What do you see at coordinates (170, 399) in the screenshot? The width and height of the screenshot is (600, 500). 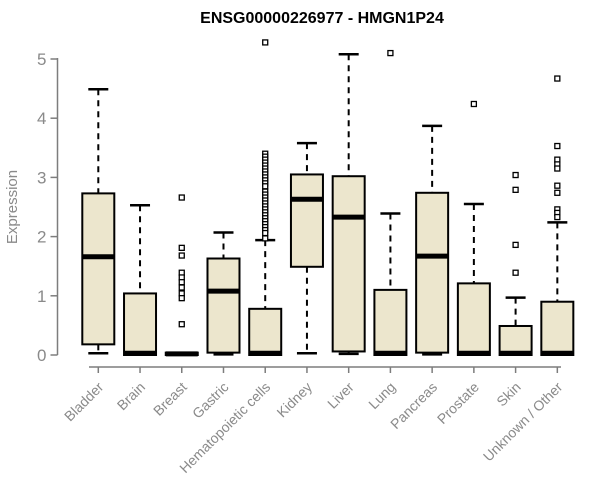 I see `x-tick-label-breast: Breast` at bounding box center [170, 399].